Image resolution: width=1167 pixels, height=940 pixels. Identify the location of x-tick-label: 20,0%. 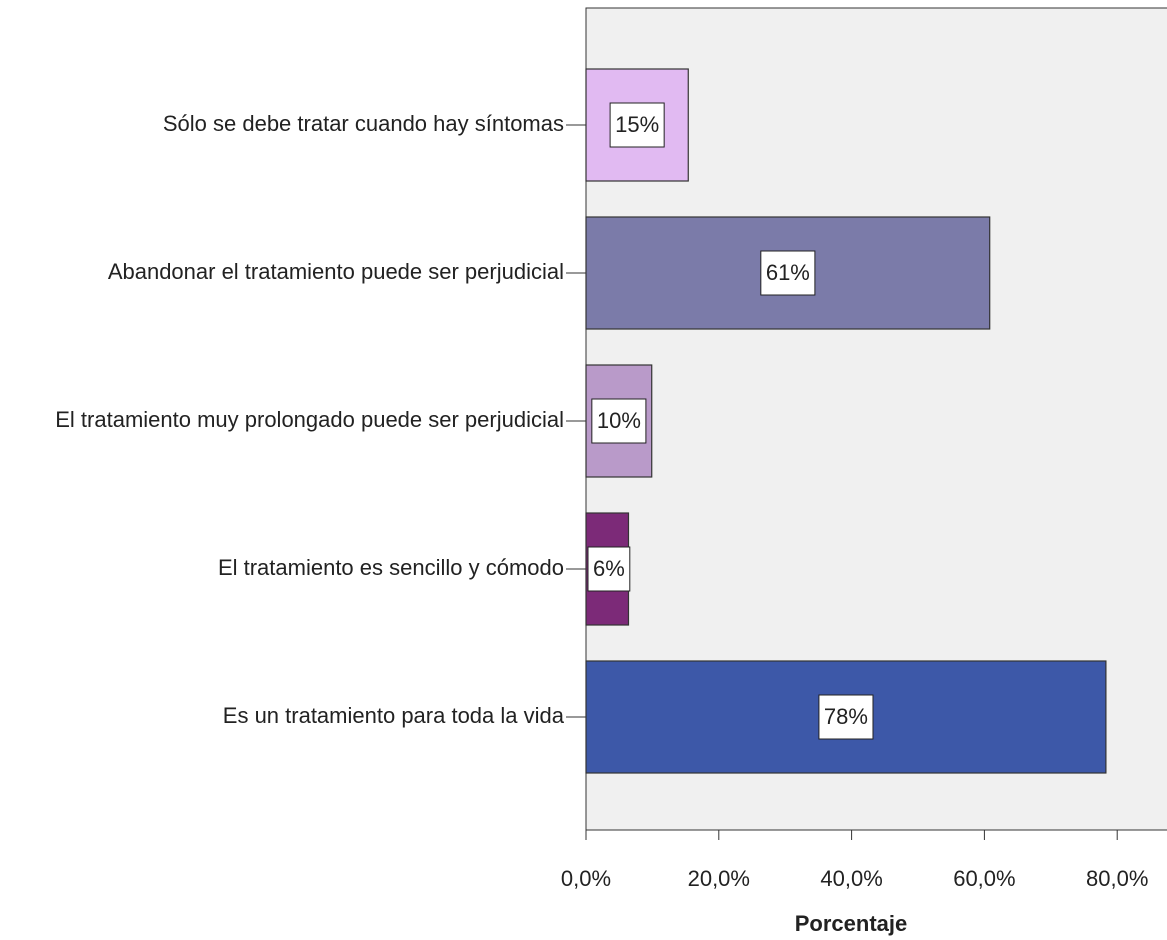
(719, 878).